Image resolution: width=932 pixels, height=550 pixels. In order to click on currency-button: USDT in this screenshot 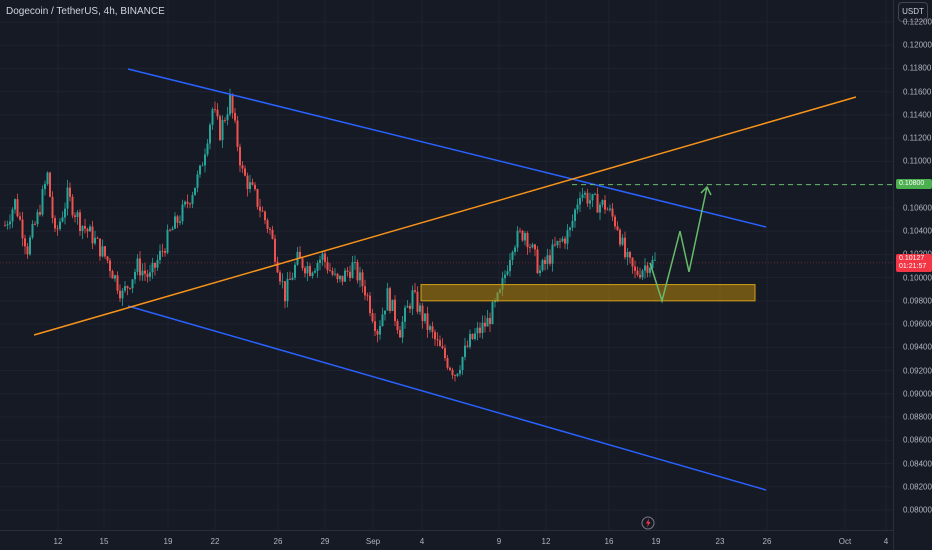, I will do `click(913, 12)`.